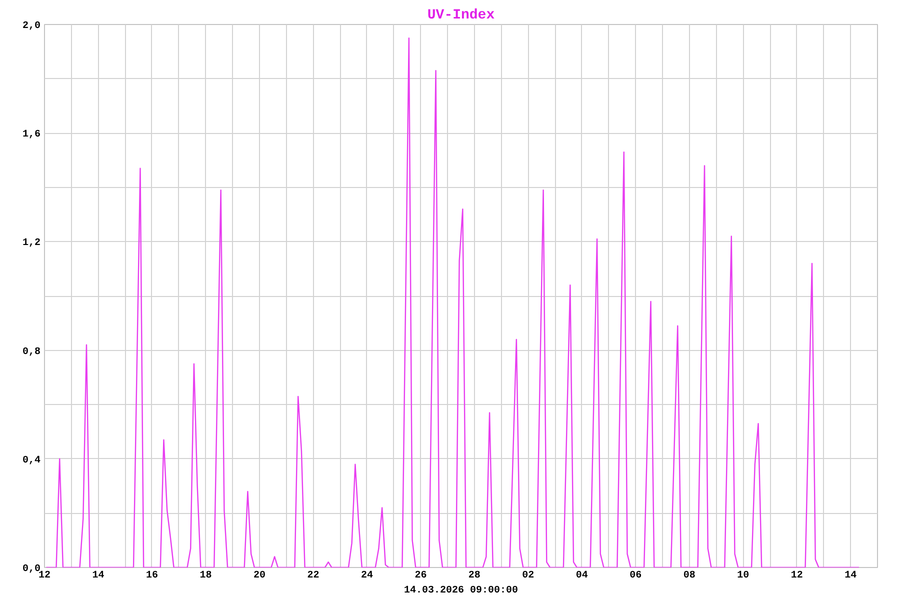  What do you see at coordinates (528, 576) in the screenshot?
I see `x-tick-label: 02` at bounding box center [528, 576].